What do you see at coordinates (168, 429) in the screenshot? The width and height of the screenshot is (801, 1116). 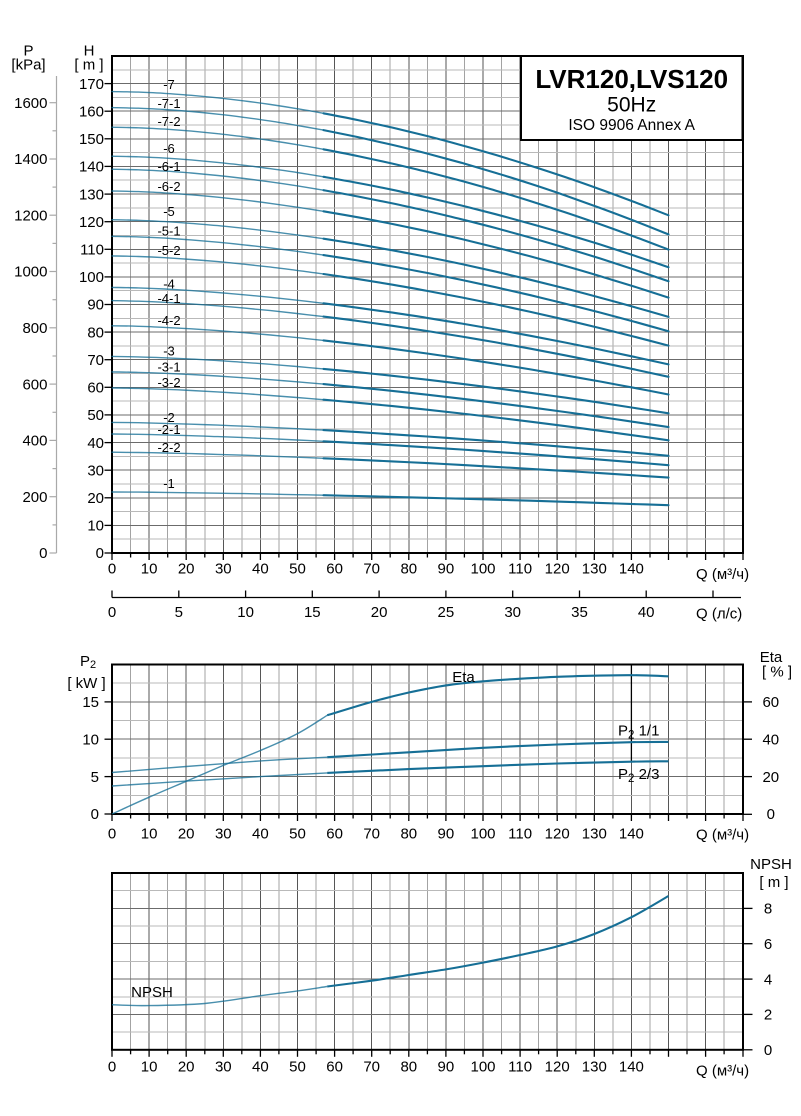 I see `svg-text: -2-1` at bounding box center [168, 429].